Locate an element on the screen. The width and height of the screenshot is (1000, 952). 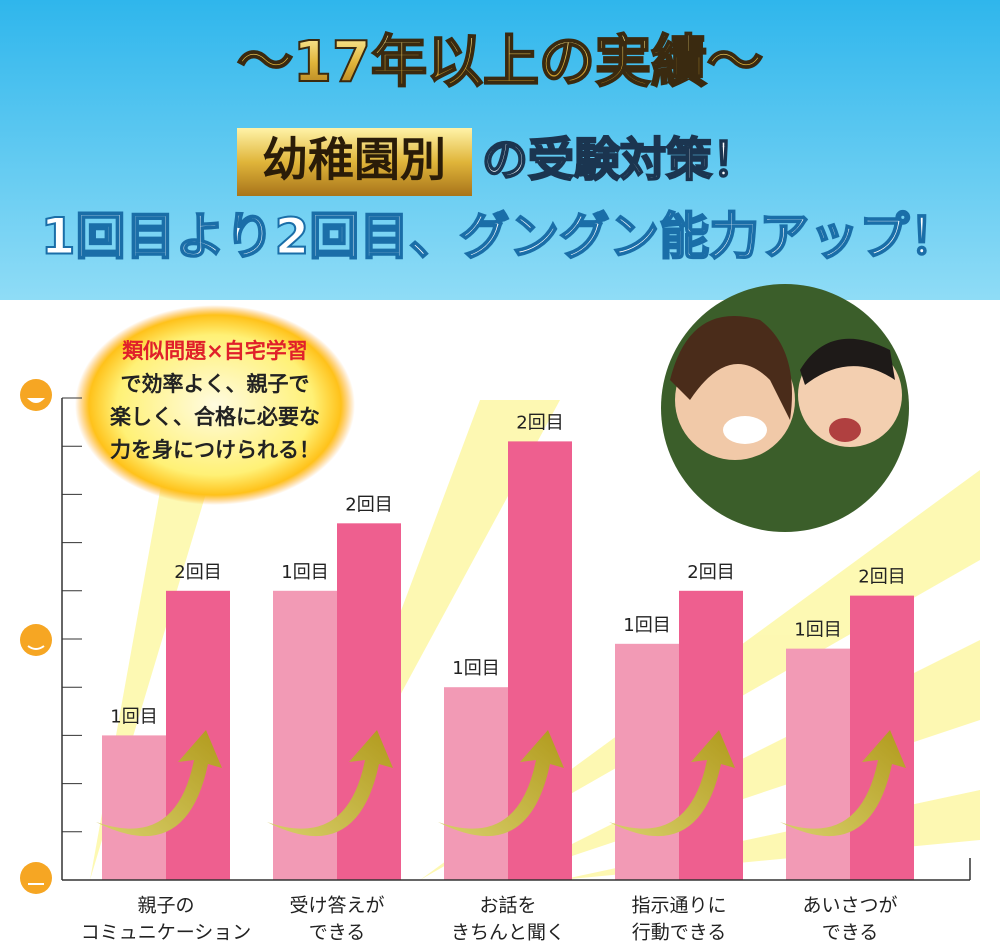
headline: 1回目より2回目、グングン能力アップ！ is located at coordinates (500, 237).